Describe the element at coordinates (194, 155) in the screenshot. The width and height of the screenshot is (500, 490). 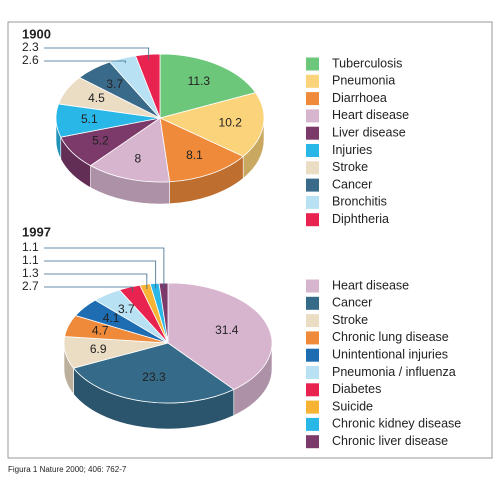
I see `data-label: 8.1` at that location.